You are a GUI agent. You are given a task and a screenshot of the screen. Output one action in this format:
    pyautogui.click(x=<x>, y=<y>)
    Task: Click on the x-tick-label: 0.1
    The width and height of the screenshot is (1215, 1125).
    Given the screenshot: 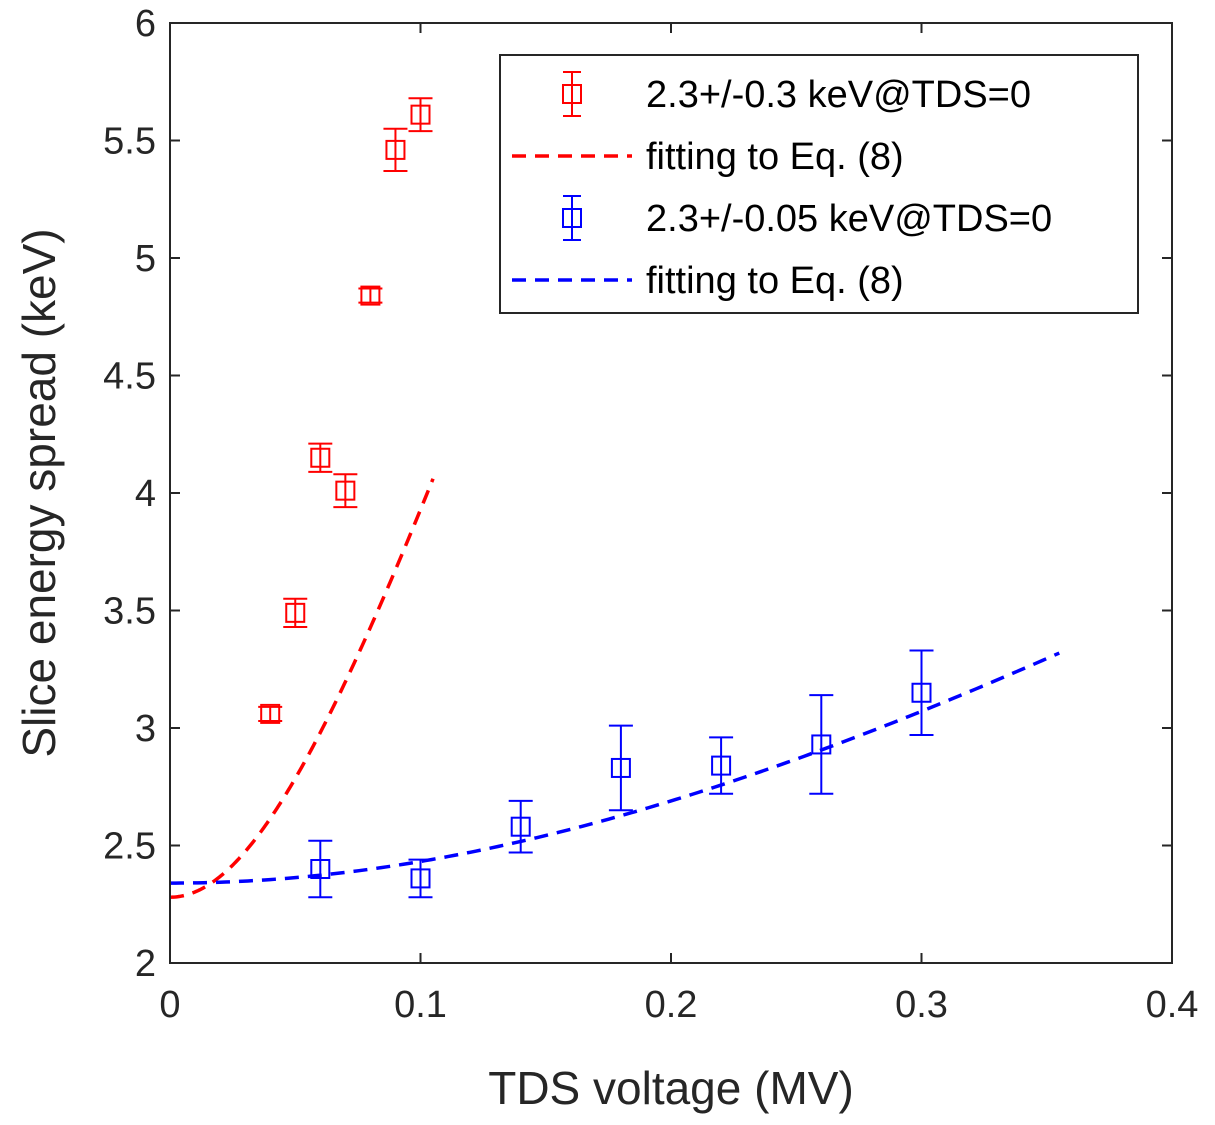 What is the action you would take?
    pyautogui.click(x=420, y=1005)
    